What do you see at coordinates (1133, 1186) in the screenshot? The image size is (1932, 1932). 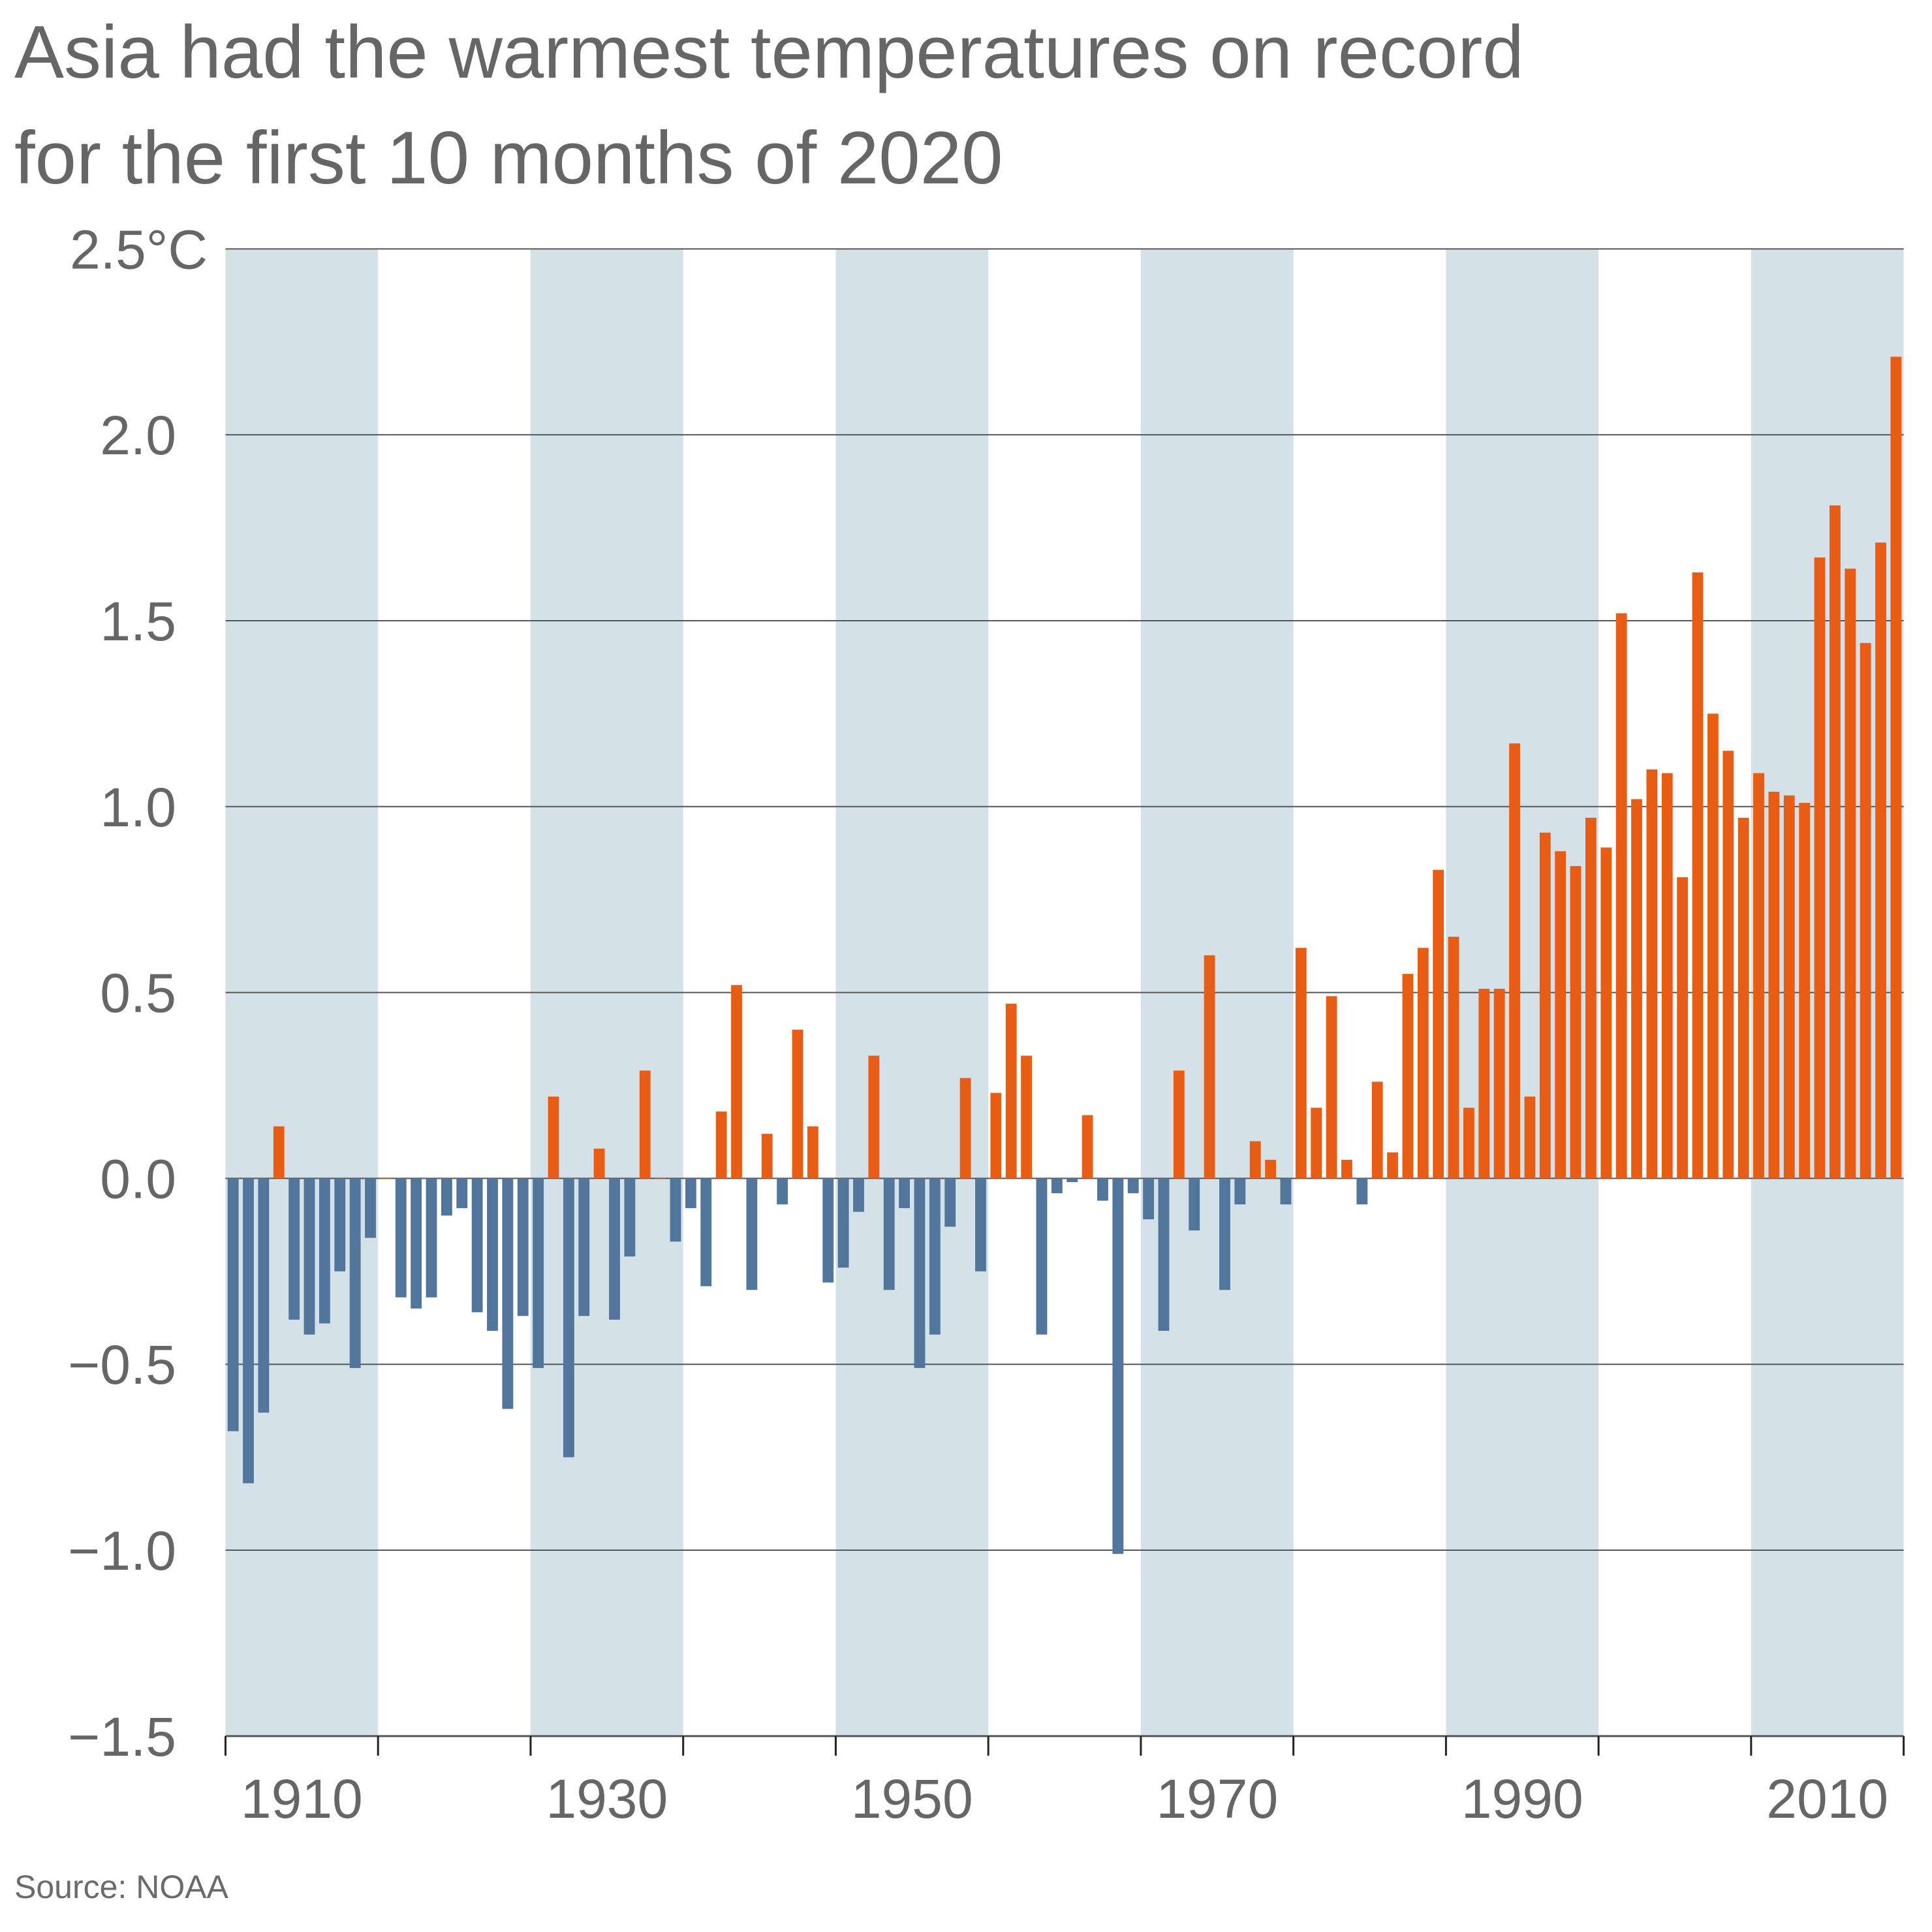 I see `bar-1969` at bounding box center [1133, 1186].